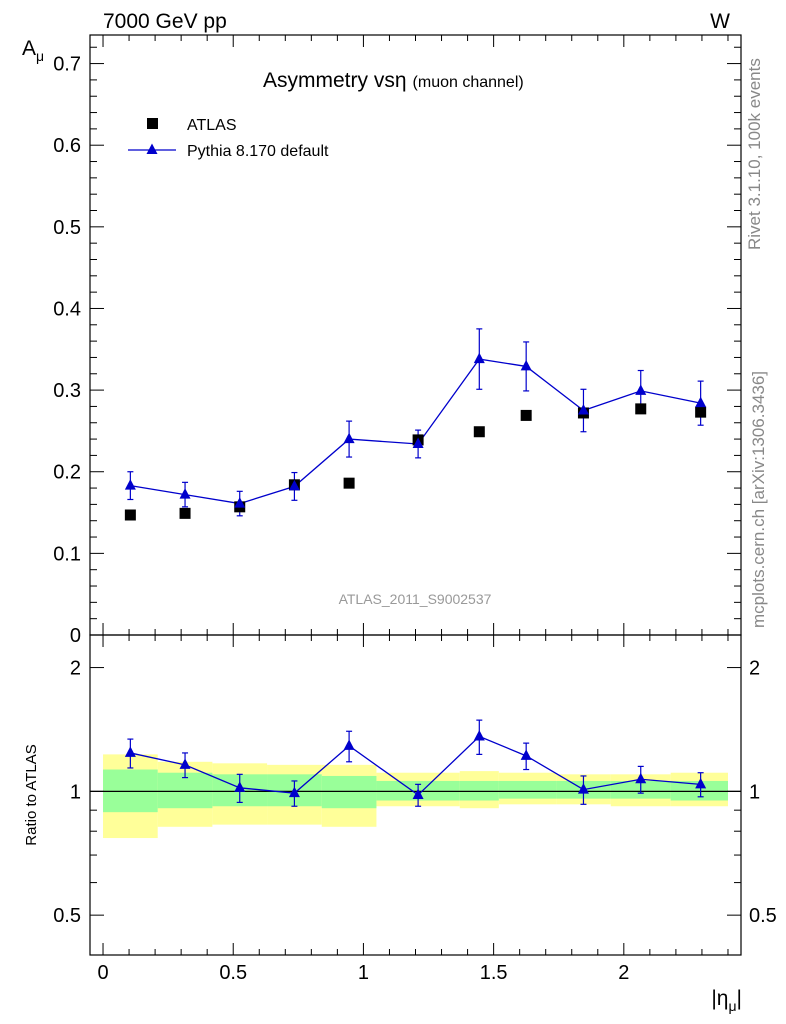 Image resolution: width=786 pixels, height=1024 pixels. What do you see at coordinates (67, 350) in the screenshot?
I see `upper-y-tick-labels: 0 0.1 0.2 0.3 0.4 0.5 0.6 0.7` at bounding box center [67, 350].